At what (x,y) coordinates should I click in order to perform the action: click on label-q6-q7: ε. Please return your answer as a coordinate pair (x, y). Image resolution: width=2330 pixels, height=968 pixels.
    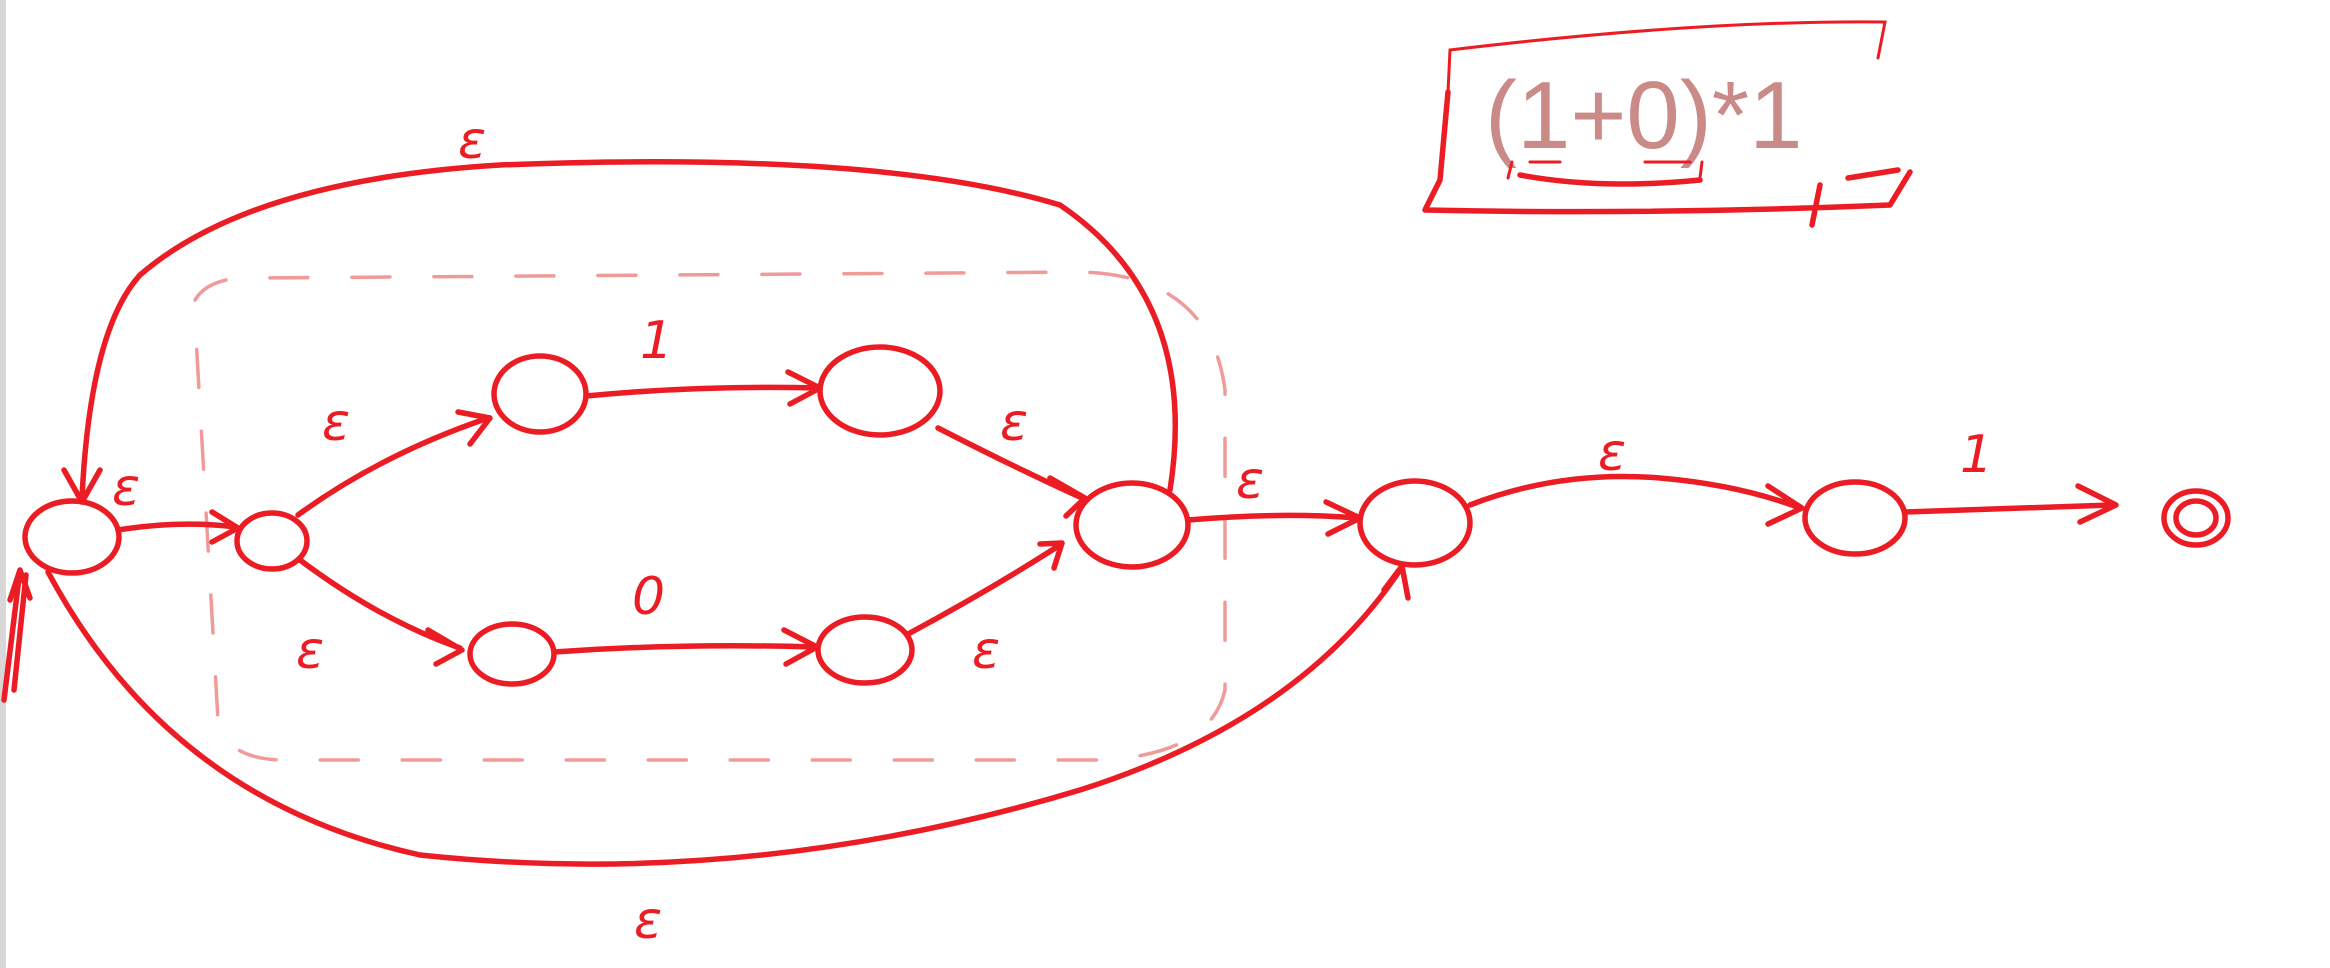
    Looking at the image, I should click on (1250, 481).